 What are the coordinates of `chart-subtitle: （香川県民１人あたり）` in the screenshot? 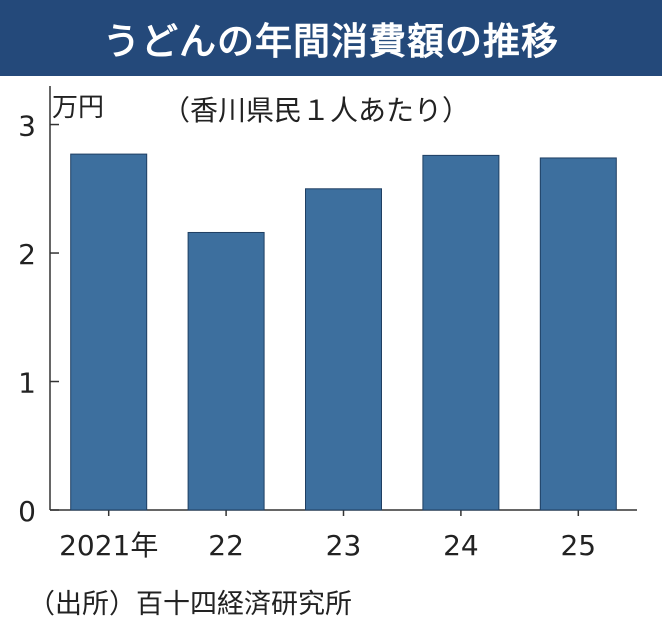 It's located at (316, 110).